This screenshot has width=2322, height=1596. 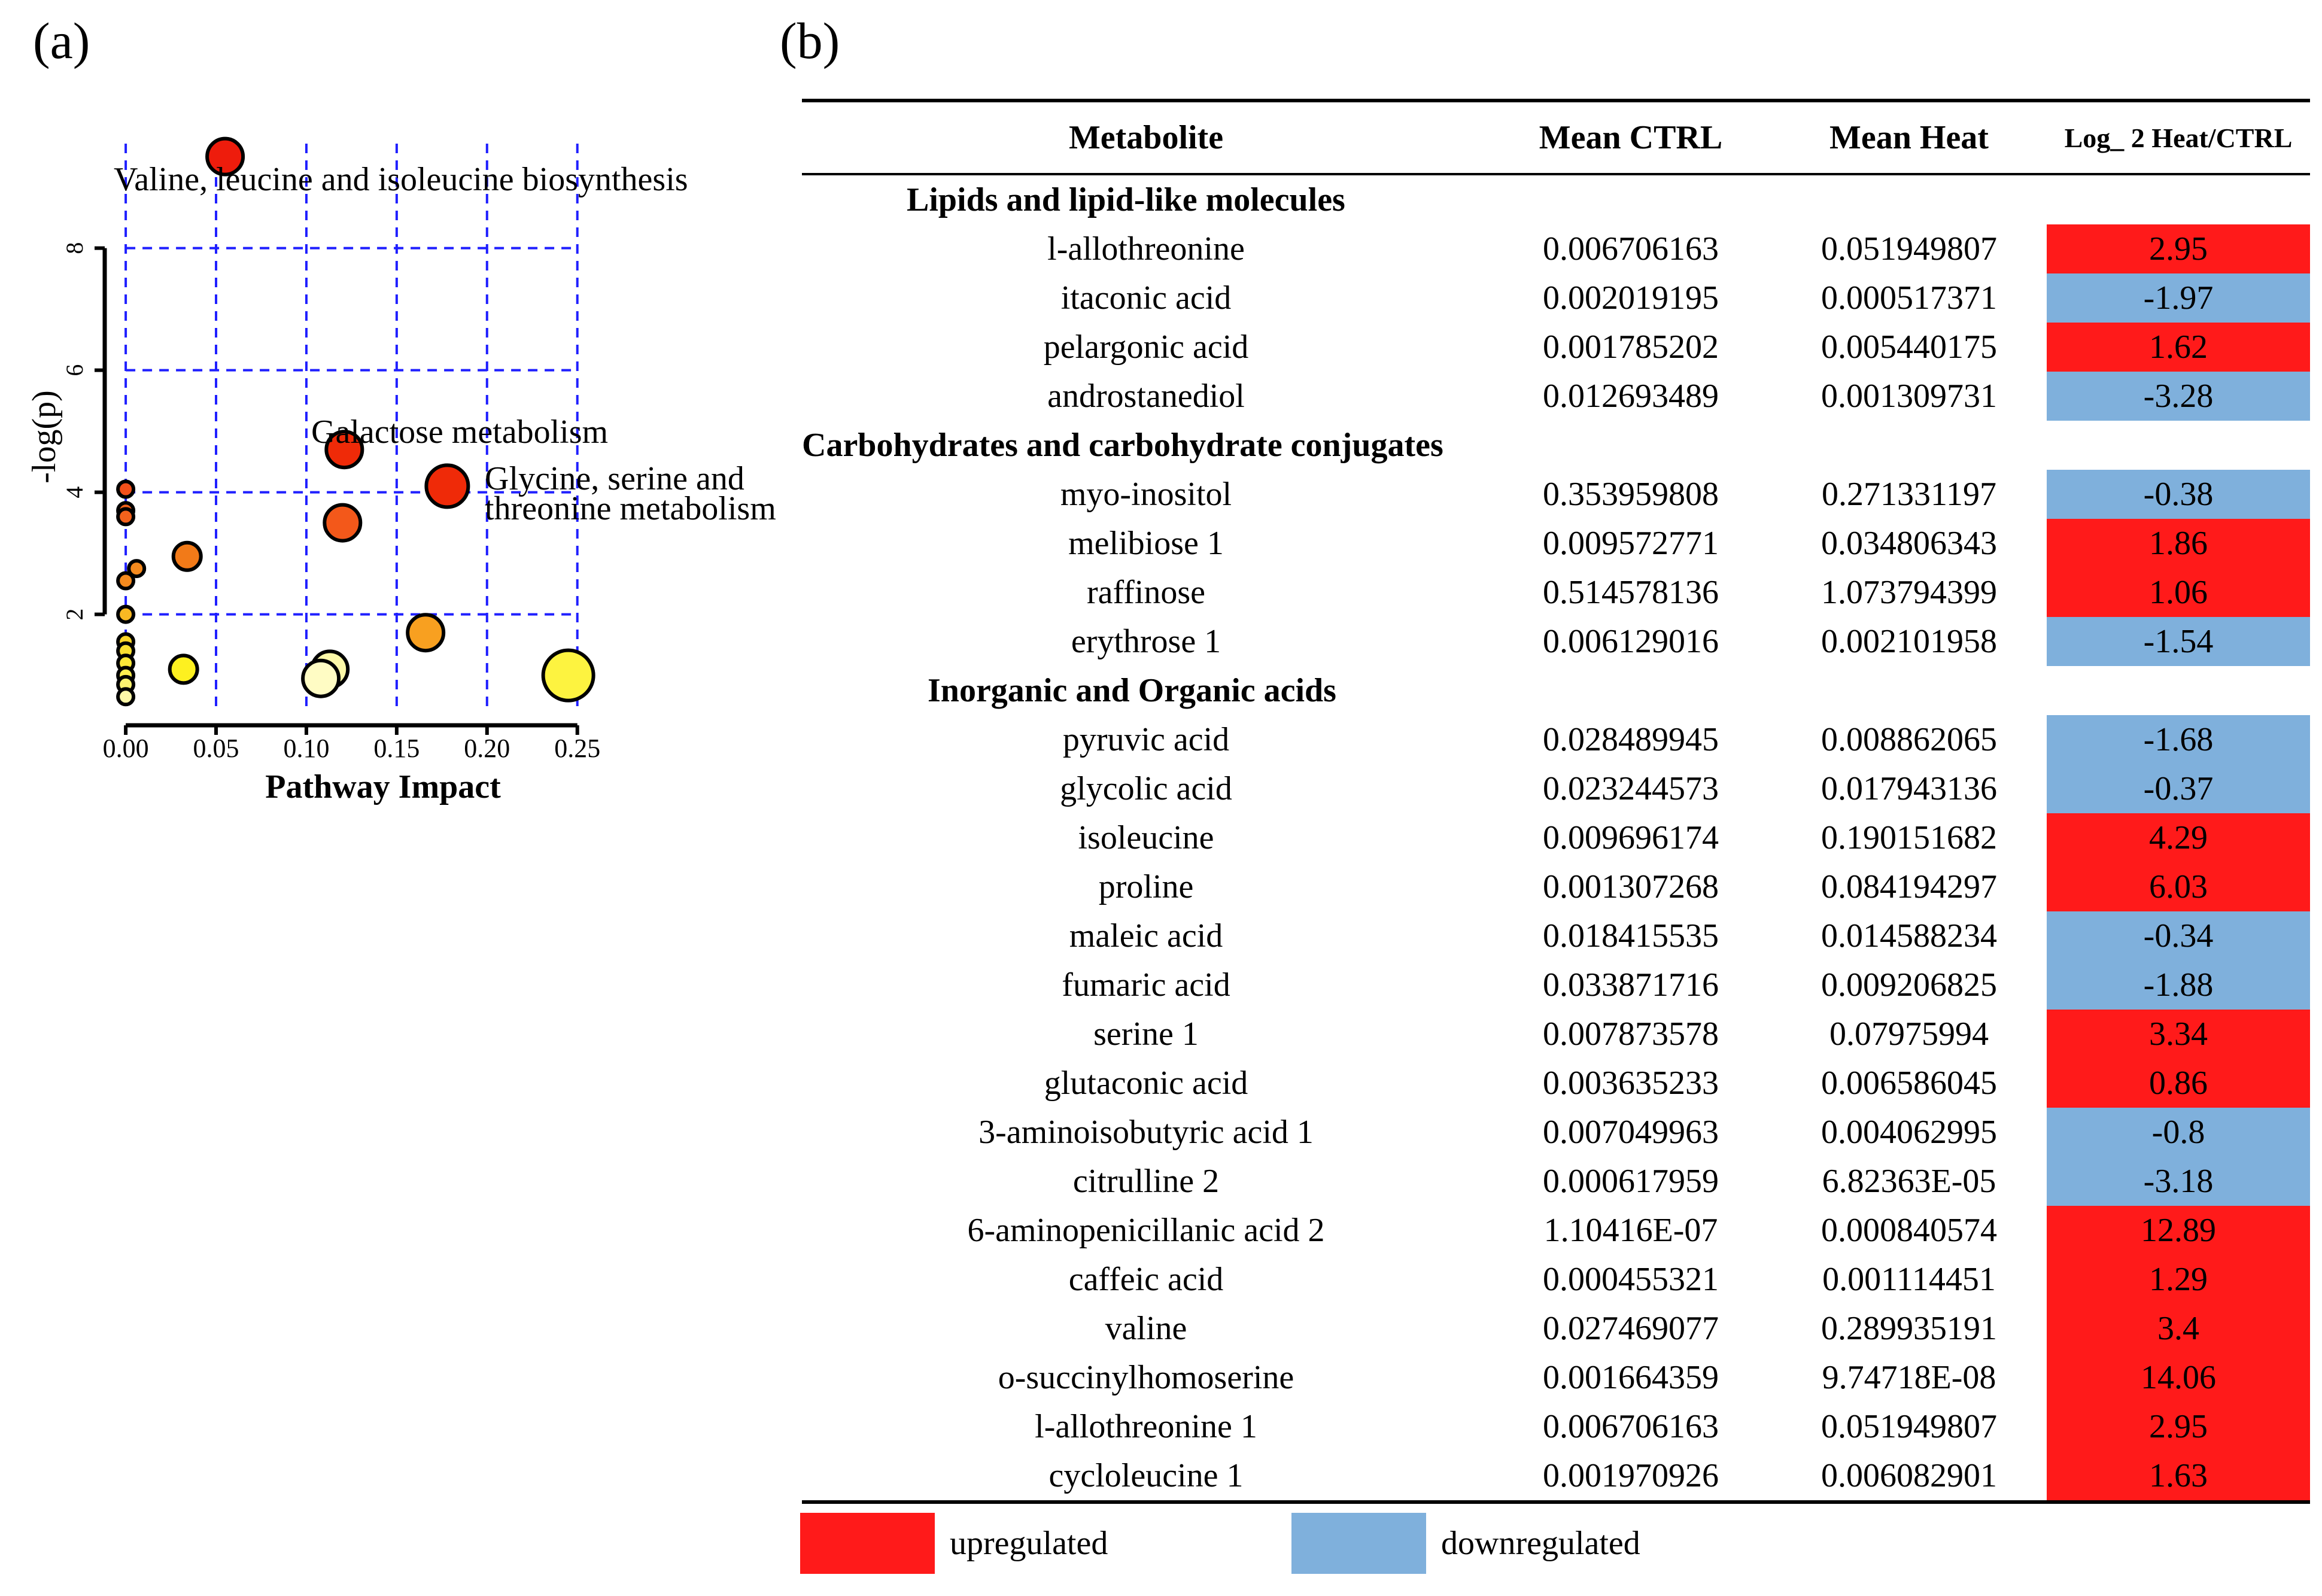 What do you see at coordinates (2178, 298) in the screenshot?
I see `log2-ratio-cell: -1.97` at bounding box center [2178, 298].